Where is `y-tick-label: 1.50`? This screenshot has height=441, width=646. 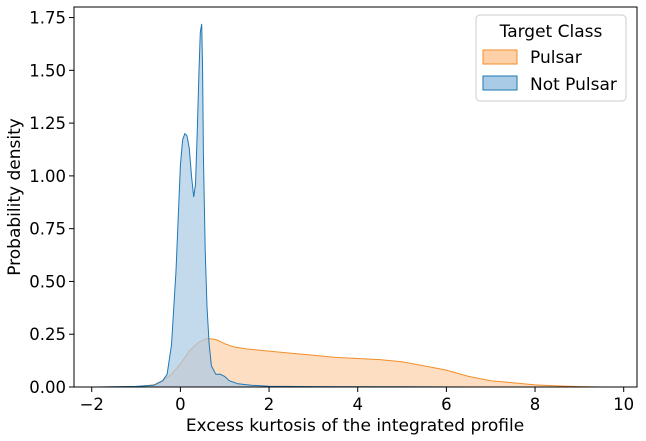 y-tick-label: 1.50 is located at coordinates (47, 70).